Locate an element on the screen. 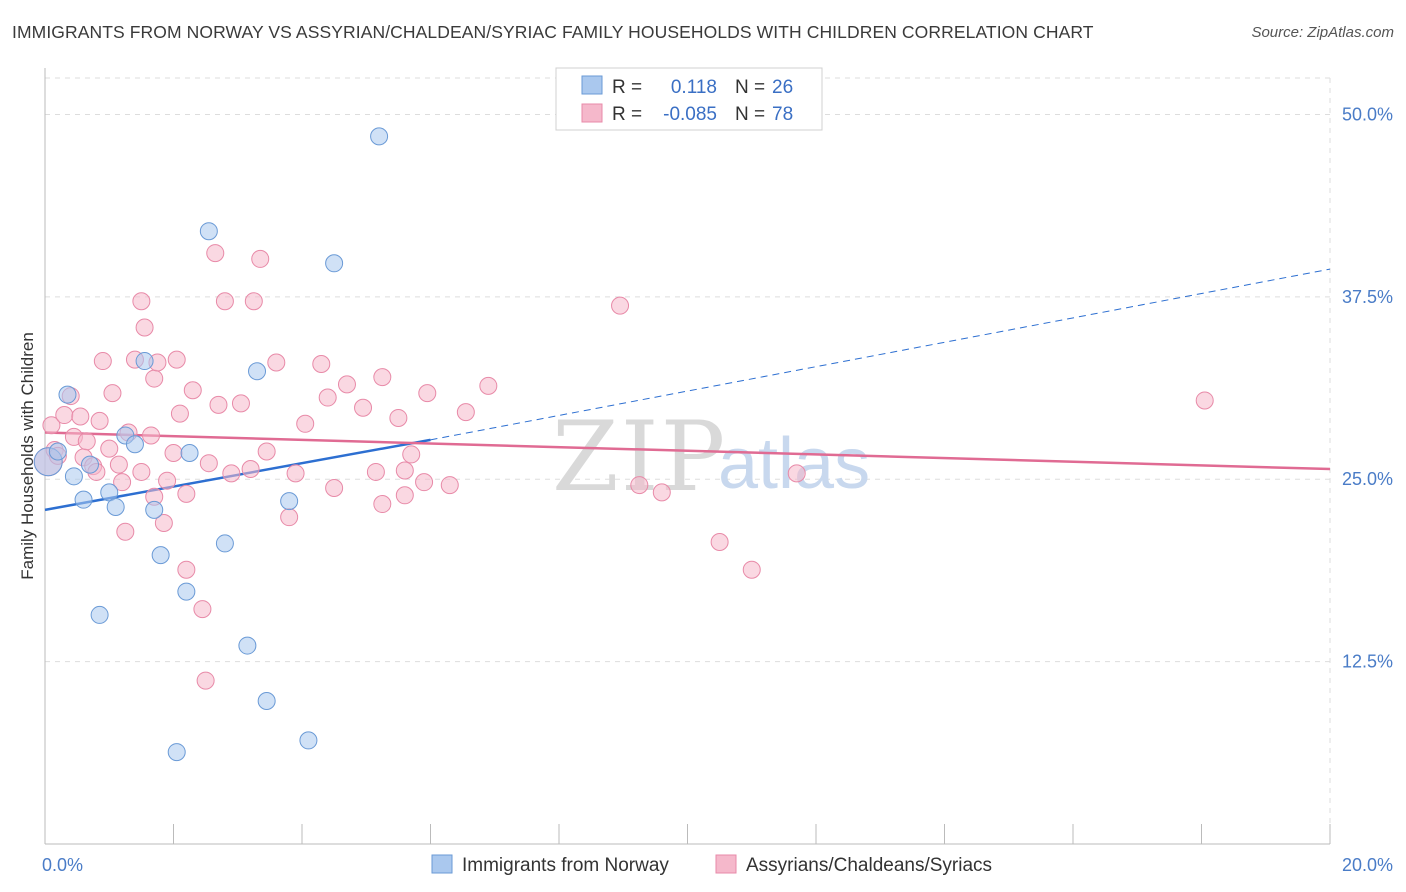  y-tick-label-2: 37.5% is located at coordinates (1367, 297).